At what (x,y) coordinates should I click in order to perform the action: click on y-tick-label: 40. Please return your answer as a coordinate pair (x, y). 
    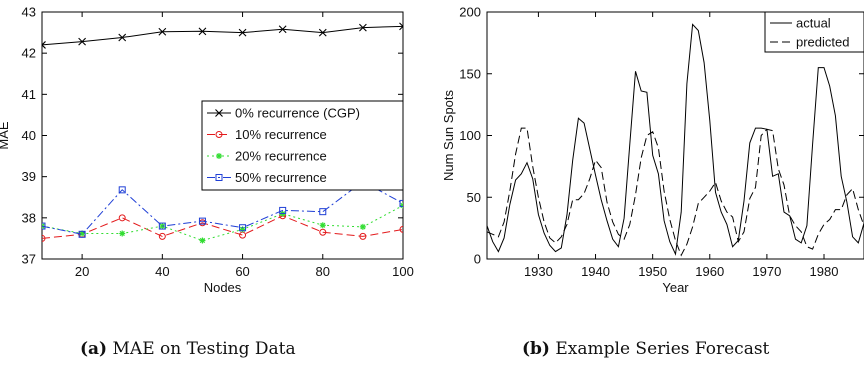
    Looking at the image, I should click on (29, 135).